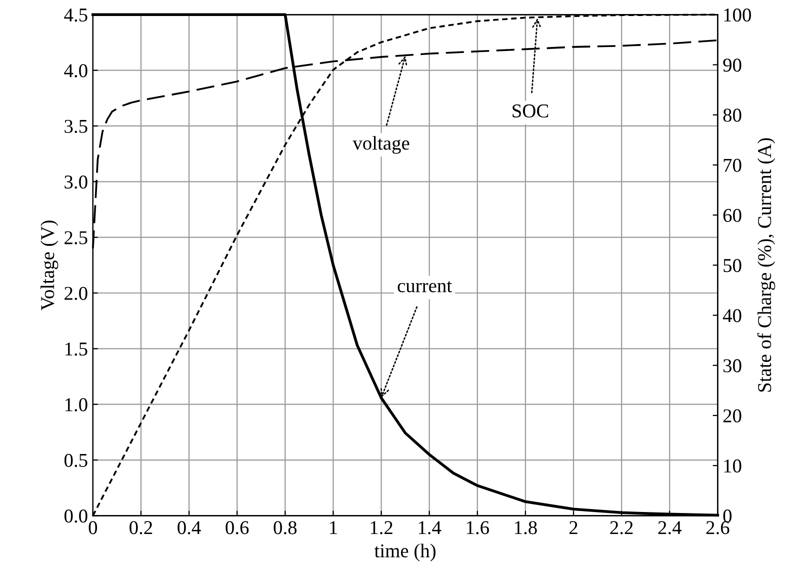 The image size is (801, 586). I want to click on x-tick-label: 0.2, so click(141, 527).